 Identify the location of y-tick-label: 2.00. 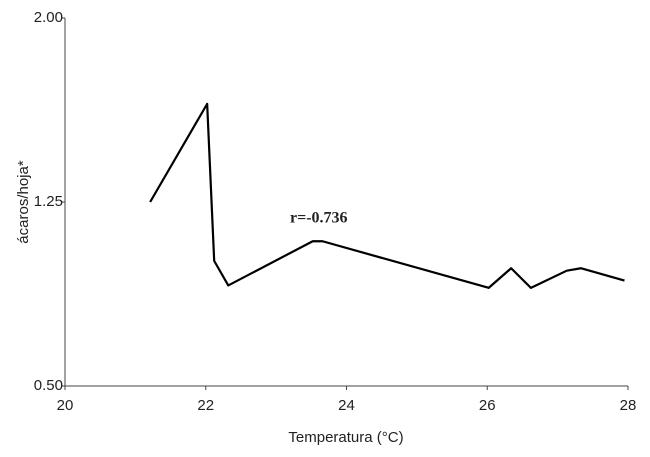
(48, 17).